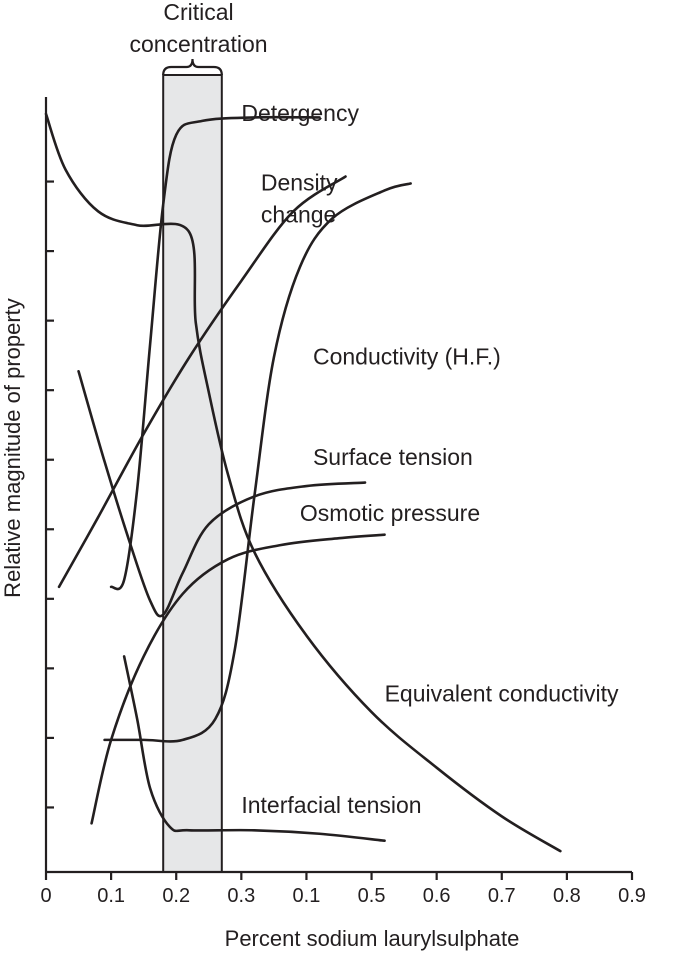  What do you see at coordinates (192, 473) in the screenshot?
I see `critical-concentration-band` at bounding box center [192, 473].